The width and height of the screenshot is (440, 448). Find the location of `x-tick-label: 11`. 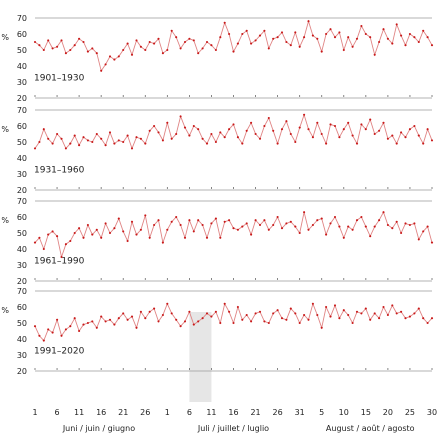

x-tick-label: 11 is located at coordinates (211, 412).